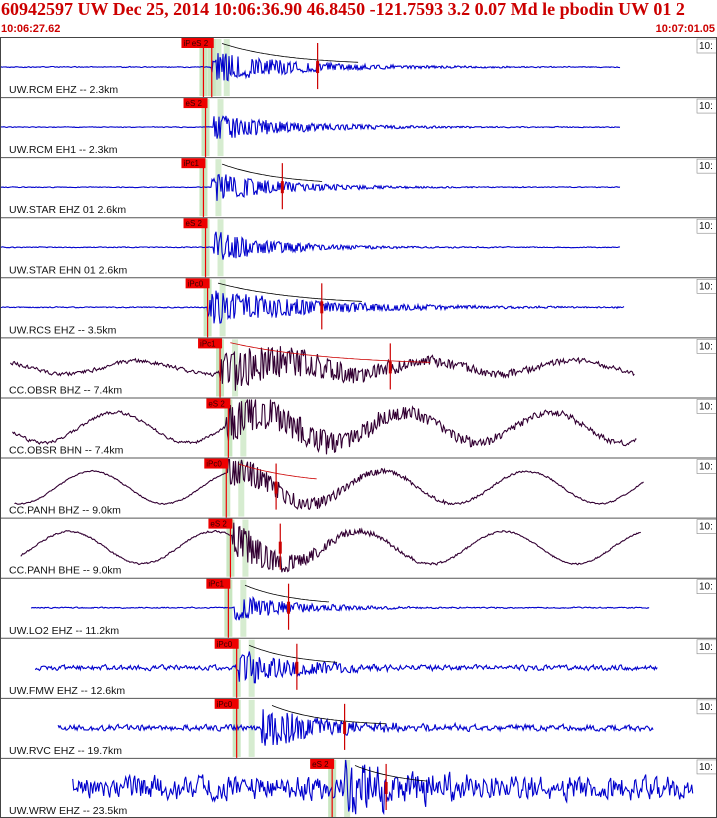  I want to click on trace-row: eS 2 UW.RCM EH1 -- 2.3km 10:, so click(358, 127).